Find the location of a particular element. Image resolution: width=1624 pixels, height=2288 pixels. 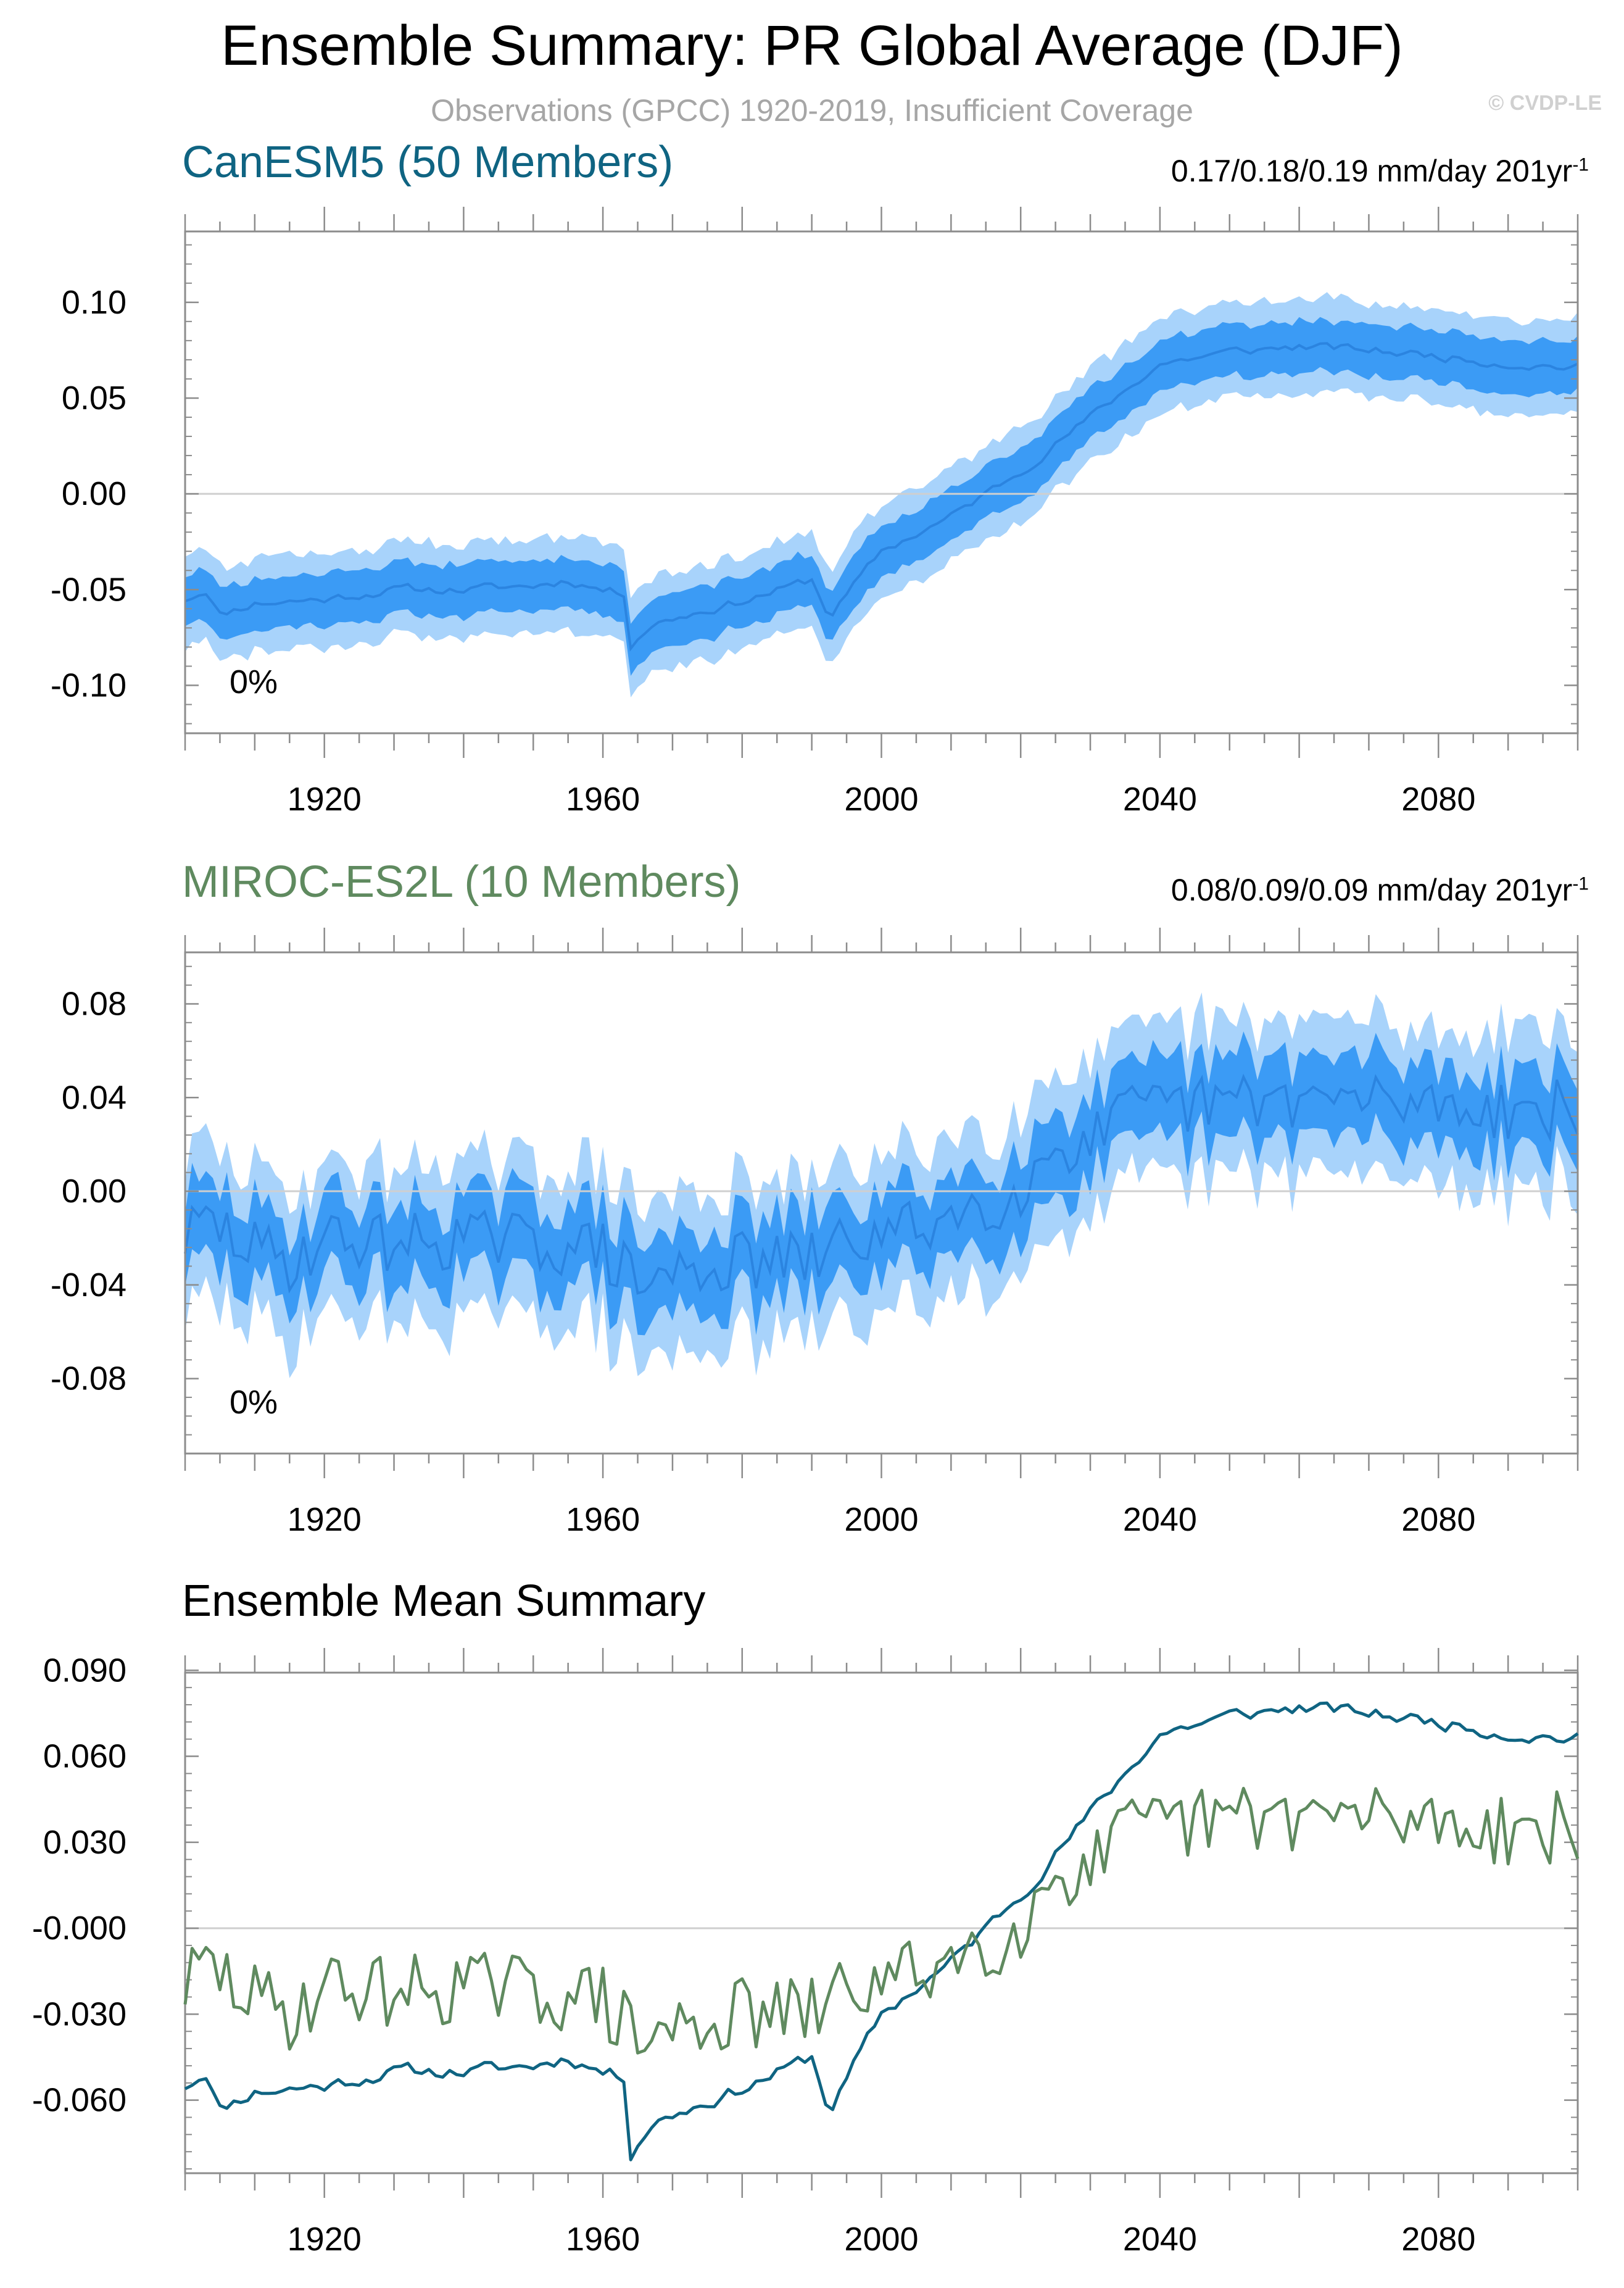

canesm5-mean-line is located at coordinates (881, 497).